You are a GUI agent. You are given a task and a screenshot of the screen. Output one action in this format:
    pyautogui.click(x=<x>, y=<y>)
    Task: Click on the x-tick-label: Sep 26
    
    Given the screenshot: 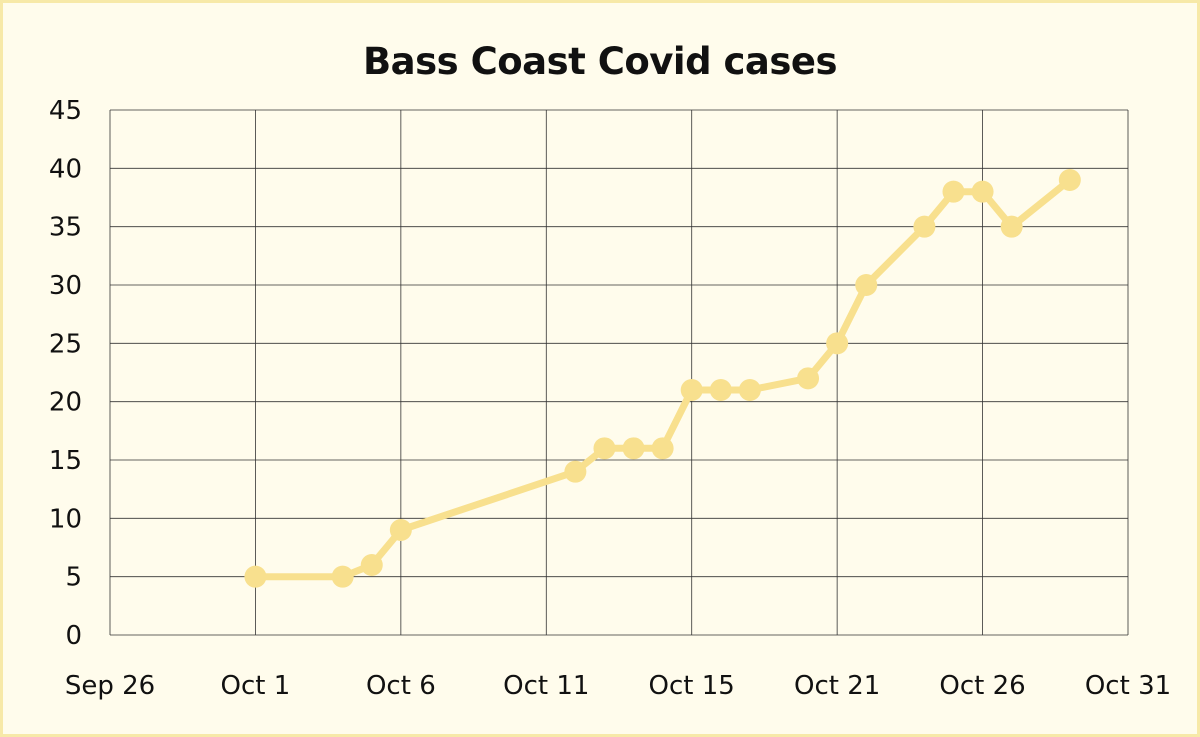 What is the action you would take?
    pyautogui.click(x=110, y=686)
    